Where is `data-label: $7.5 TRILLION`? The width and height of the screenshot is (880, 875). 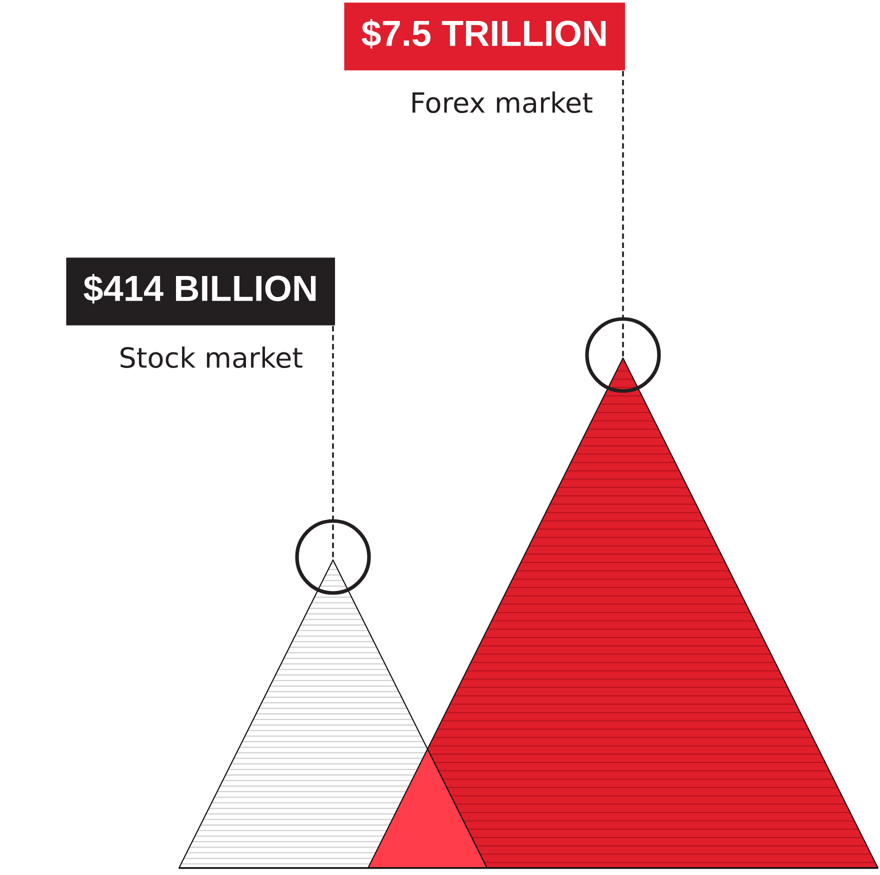
data-label: $7.5 TRILLION is located at coordinates (484, 34).